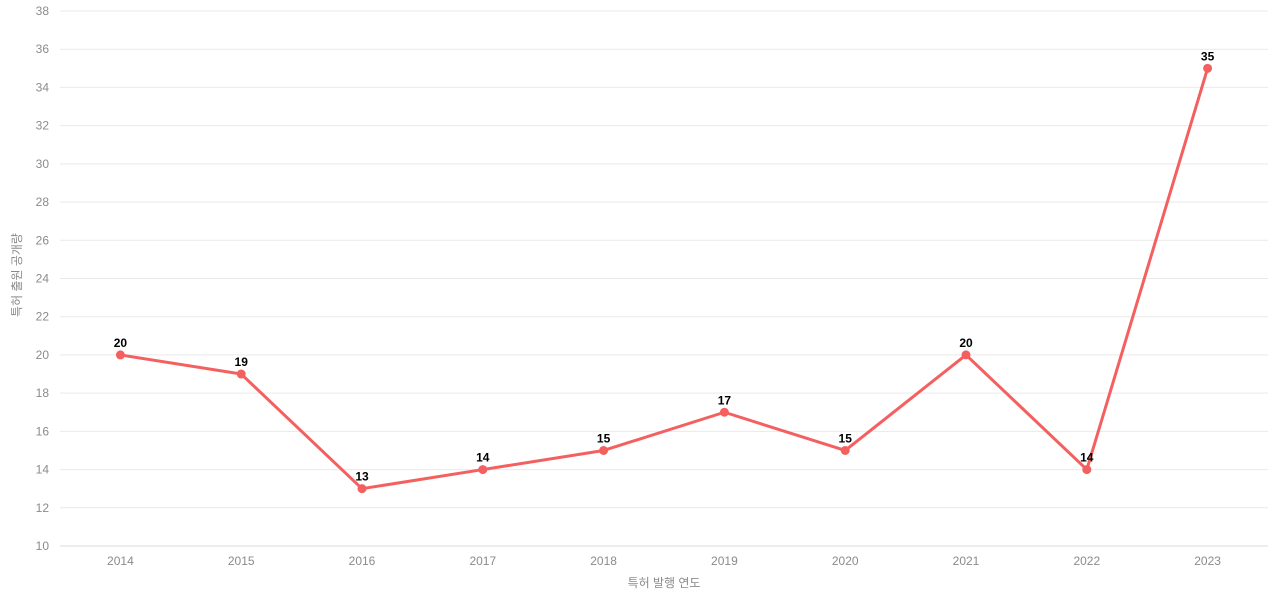 This screenshot has width=1280, height=600. What do you see at coordinates (43, 202) in the screenshot?
I see `y-tick-label: 28` at bounding box center [43, 202].